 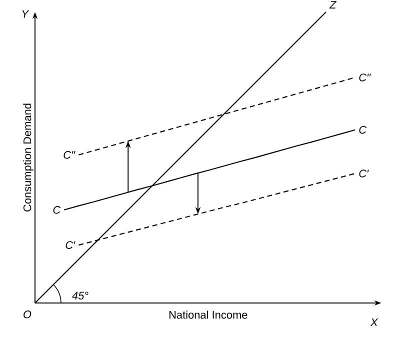 I want to click on text: X, so click(x=374, y=322).